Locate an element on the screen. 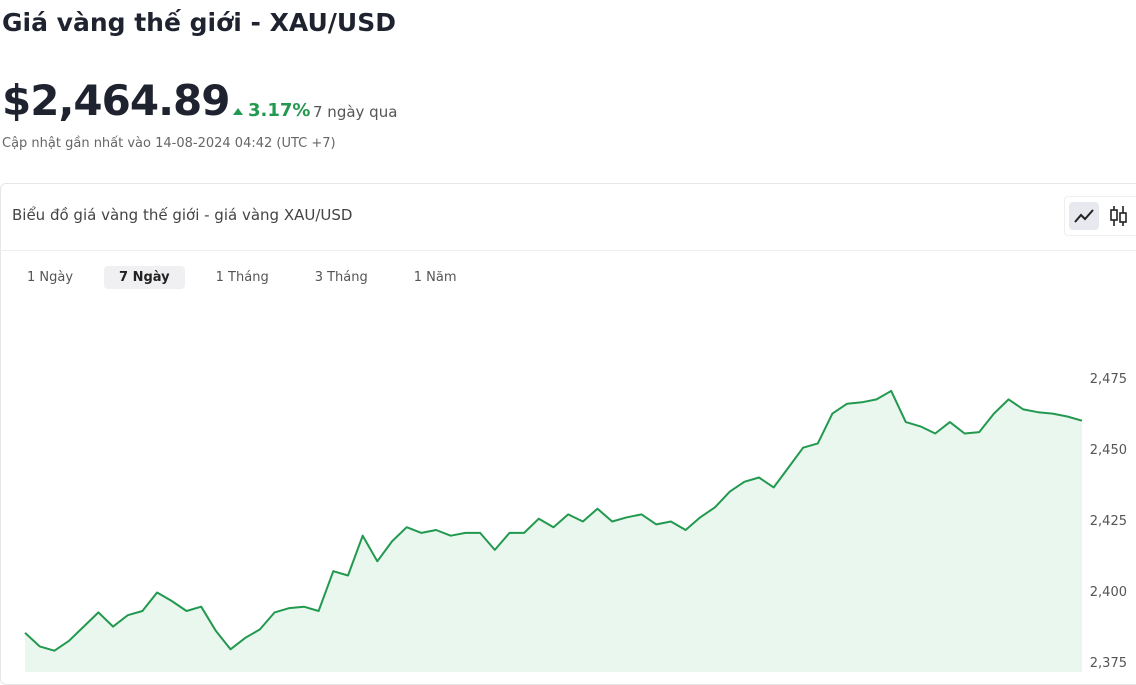  price: $2,464.89 is located at coordinates (116, 100).